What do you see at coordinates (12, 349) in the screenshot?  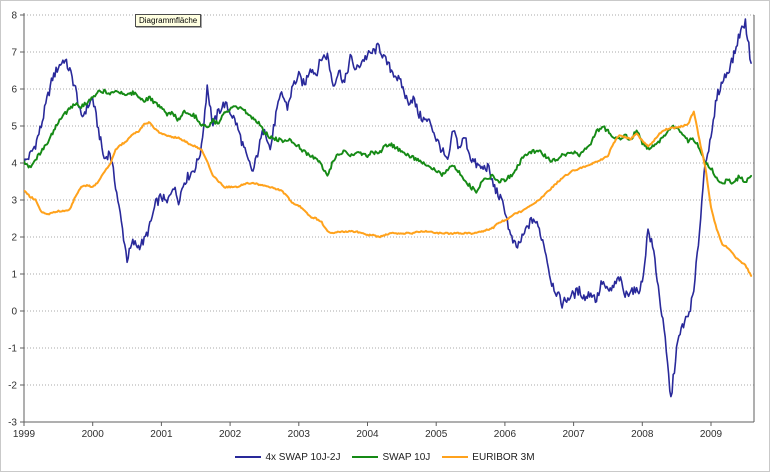 I see `y-tick-label: -1` at bounding box center [12, 349].